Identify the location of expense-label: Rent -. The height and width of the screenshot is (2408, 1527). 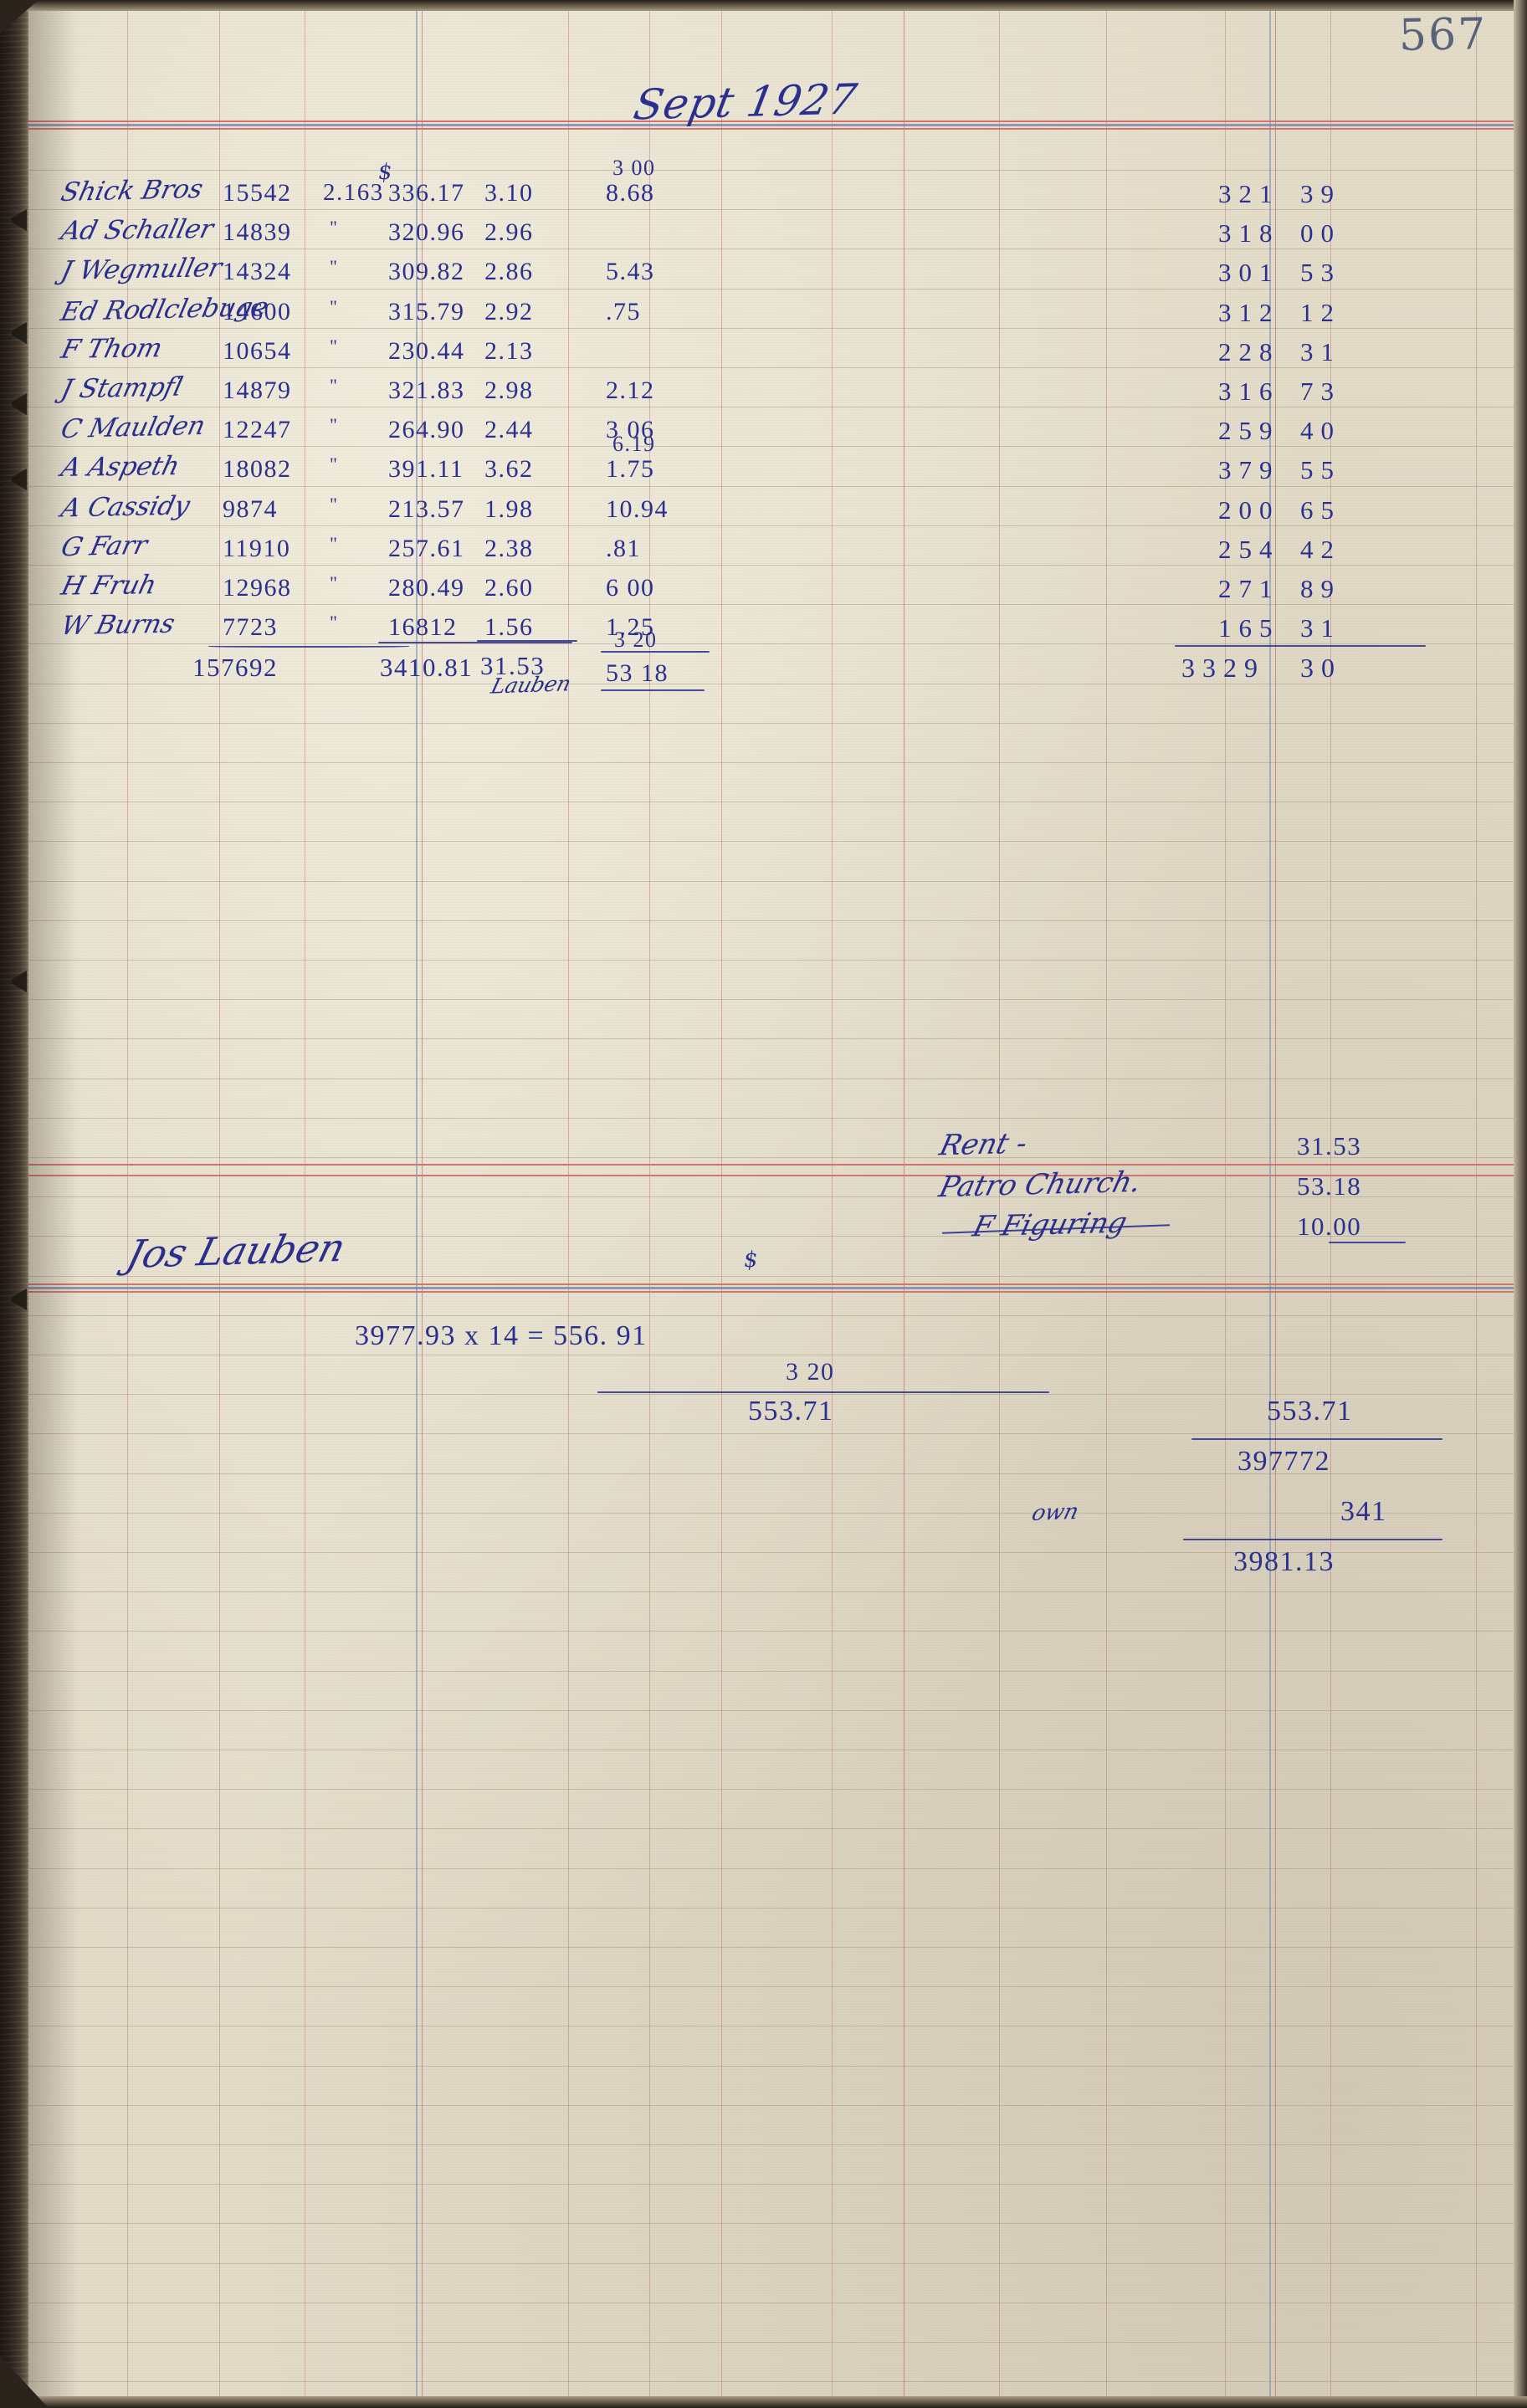
(983, 1144).